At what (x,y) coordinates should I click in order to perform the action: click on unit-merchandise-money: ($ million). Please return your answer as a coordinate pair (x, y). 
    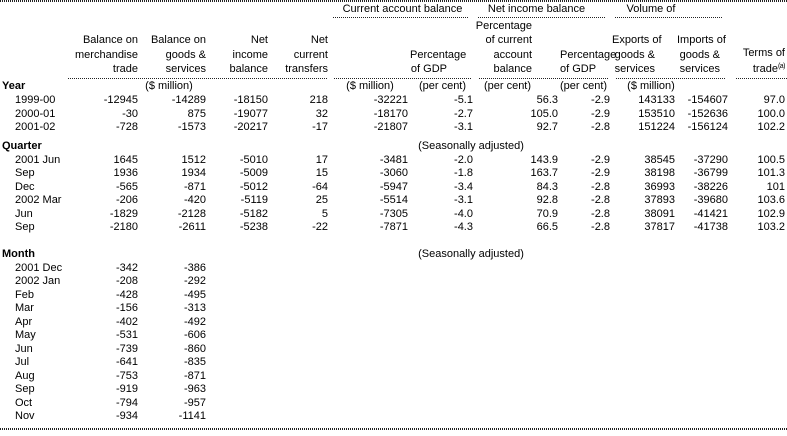
    Looking at the image, I should click on (169, 86).